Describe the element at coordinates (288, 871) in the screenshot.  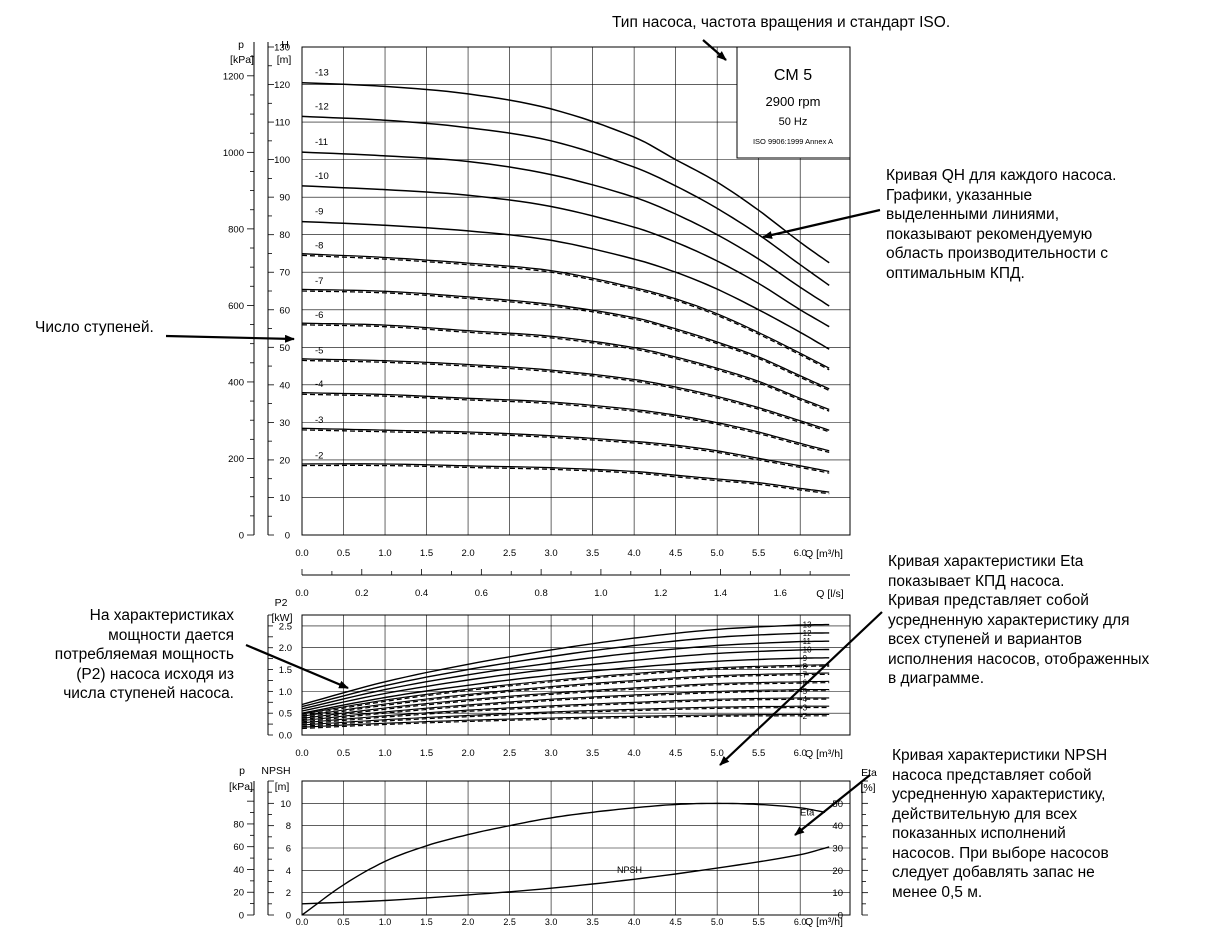
I see `npsh-tick-label: 4` at that location.